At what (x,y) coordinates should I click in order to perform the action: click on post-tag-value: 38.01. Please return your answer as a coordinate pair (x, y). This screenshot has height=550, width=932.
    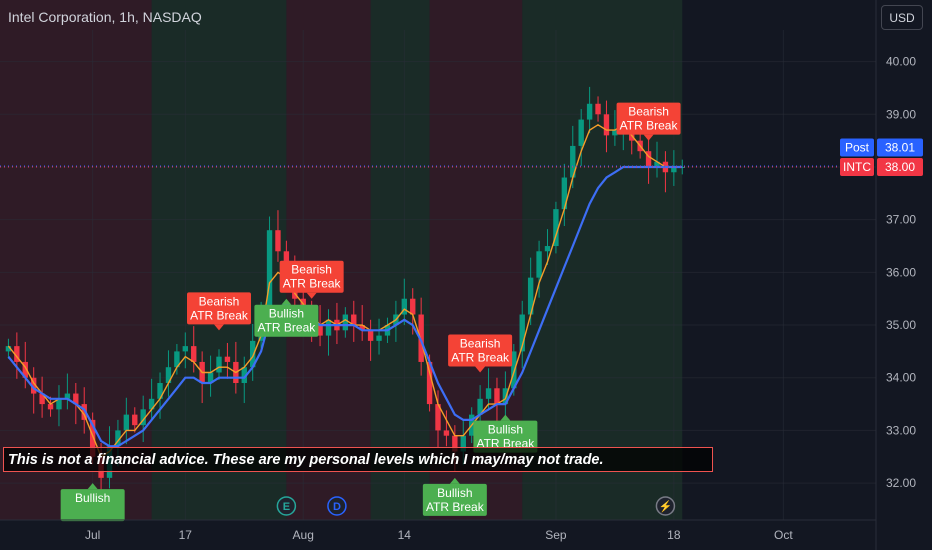
    Looking at the image, I should click on (900, 147).